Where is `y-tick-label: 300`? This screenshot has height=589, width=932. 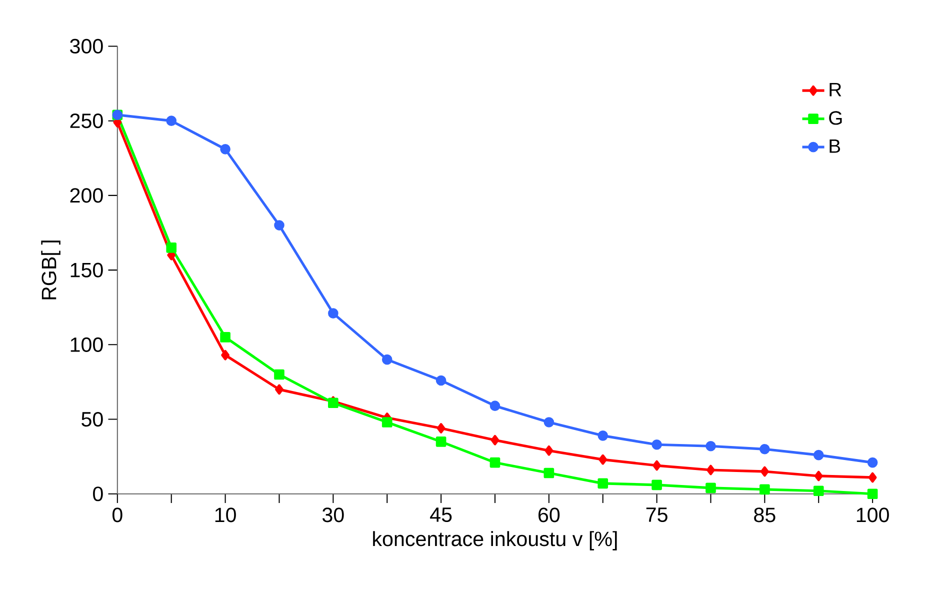
y-tick-label: 300 is located at coordinates (86, 46).